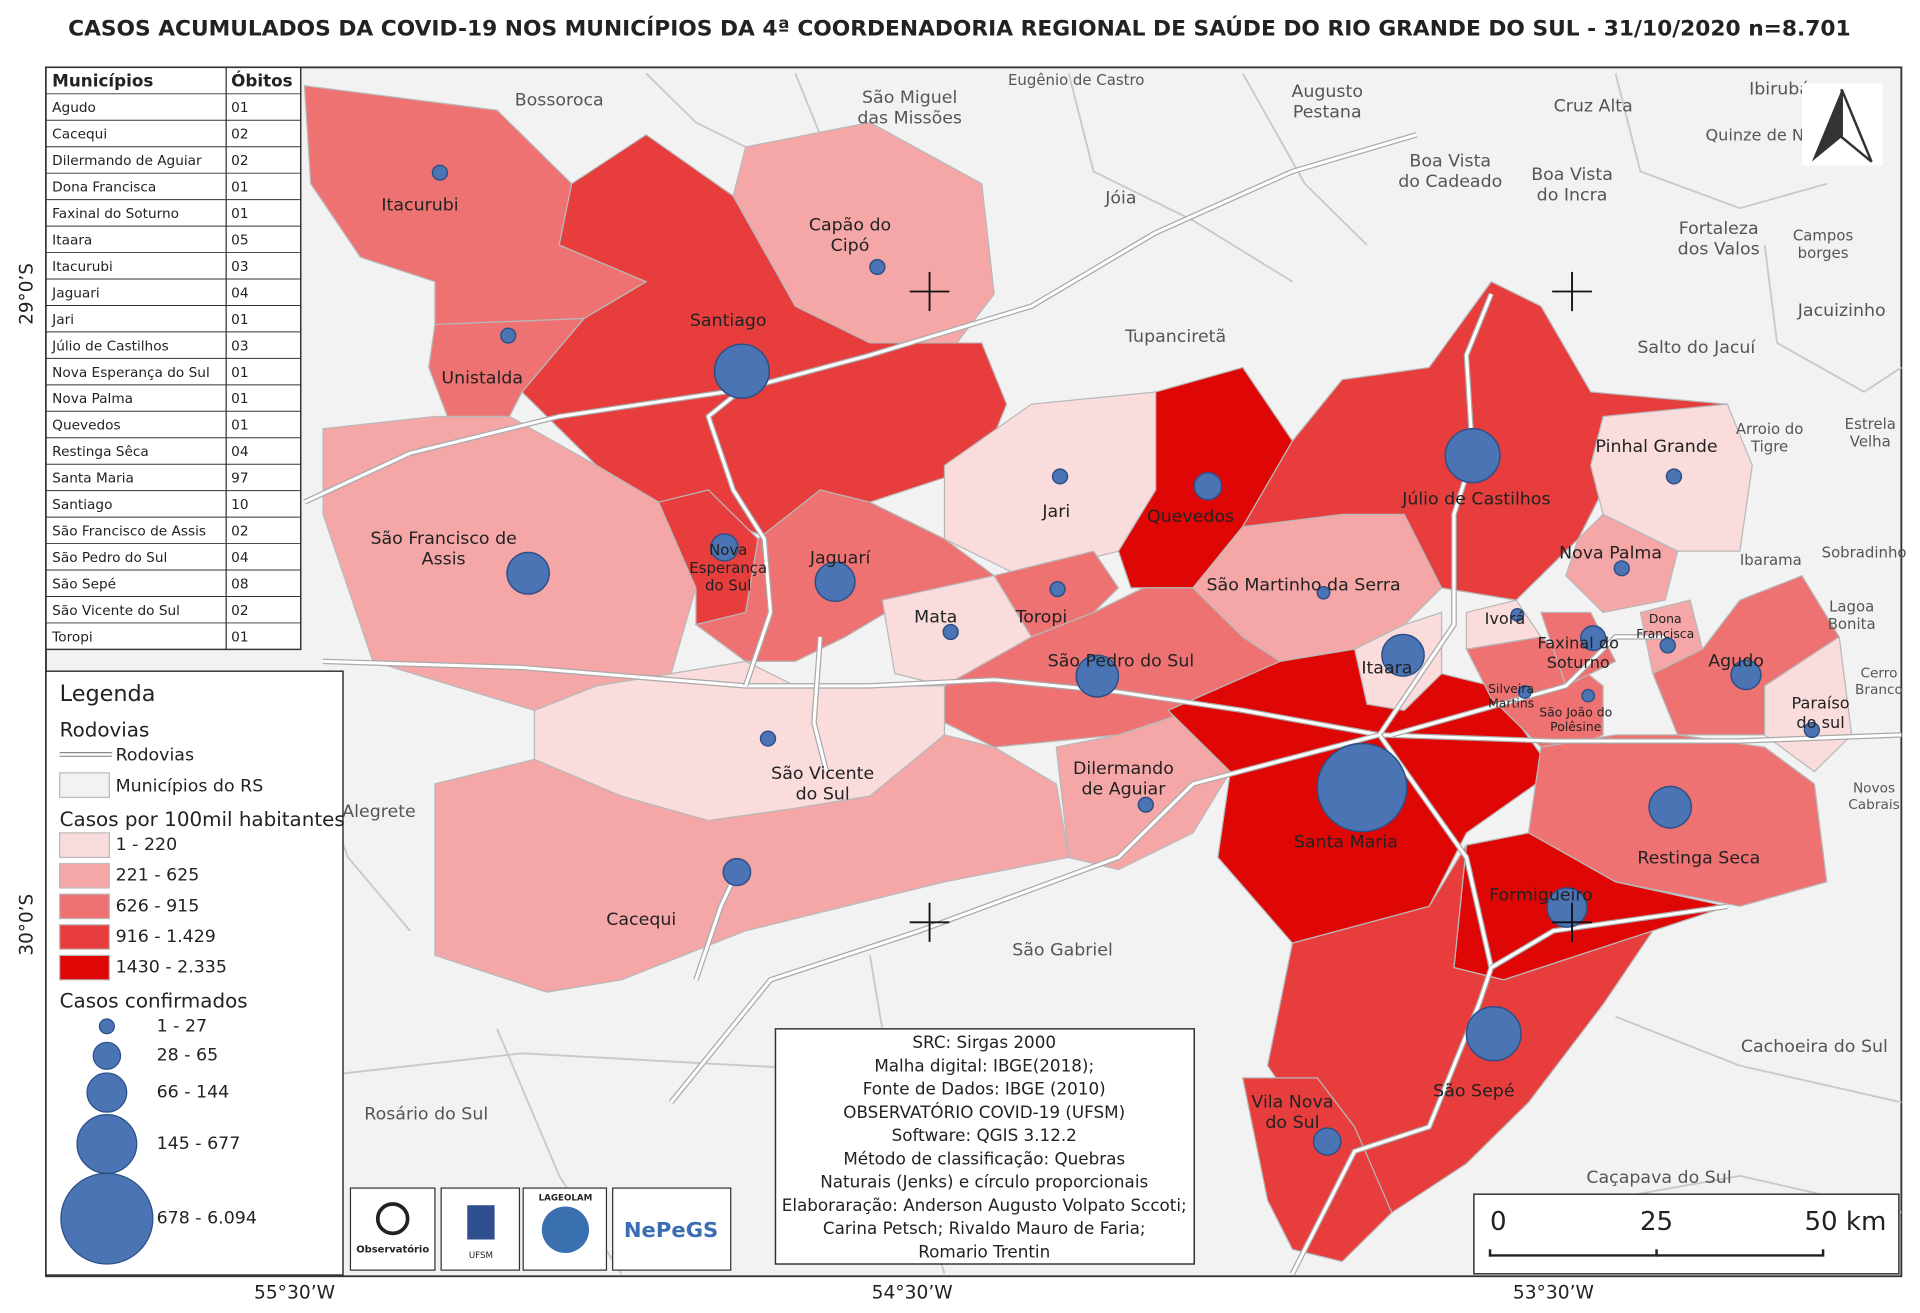  I want to click on scale-label: 0, so click(1498, 1222).